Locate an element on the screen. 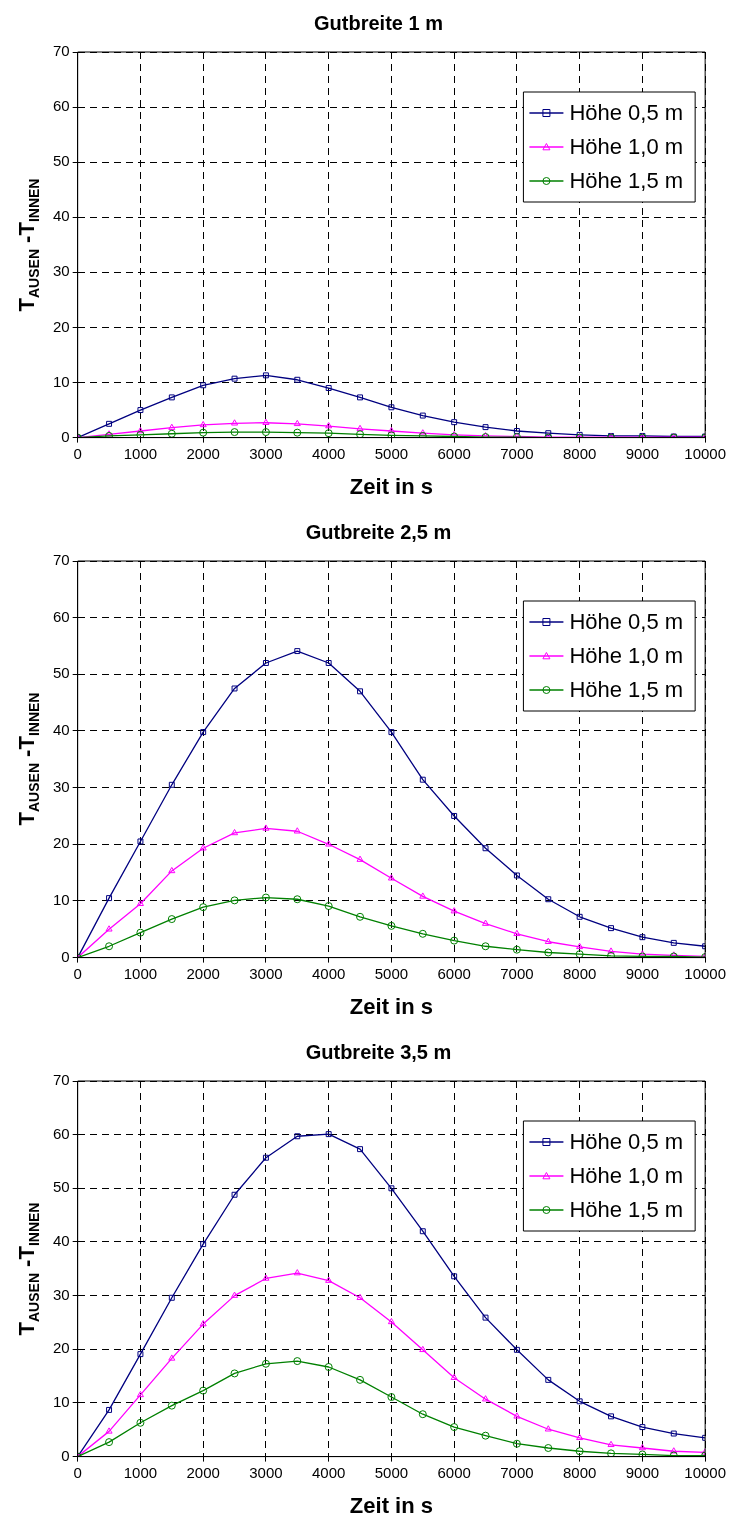 The width and height of the screenshot is (729, 1528). y-tick-label: 70 is located at coordinates (61, 51).